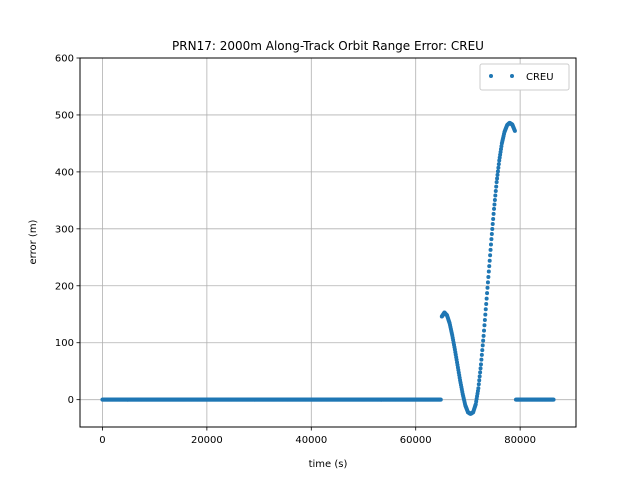 The image size is (640, 484). I want to click on legend: CREU, so click(524, 77).